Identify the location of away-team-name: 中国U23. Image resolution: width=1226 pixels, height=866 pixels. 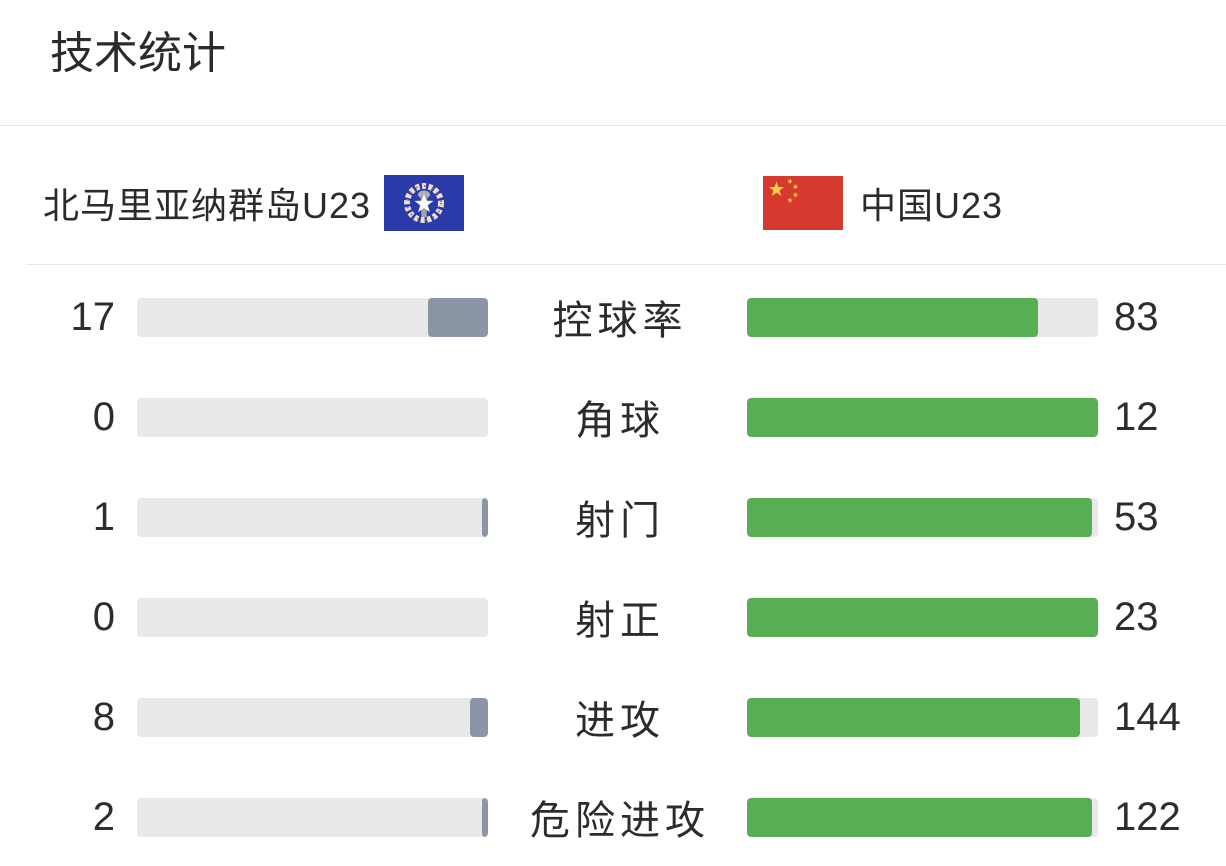
(932, 205).